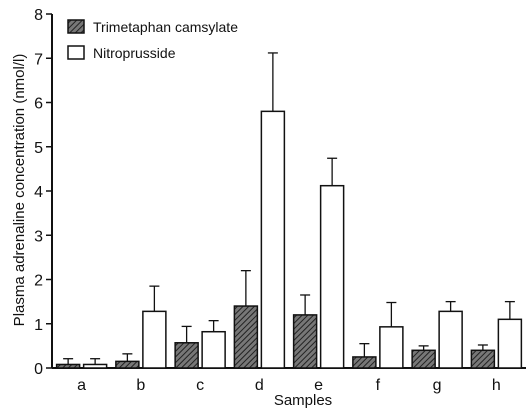  Describe the element at coordinates (213, 349) in the screenshot. I see `bar-nitroprusside-c` at that location.